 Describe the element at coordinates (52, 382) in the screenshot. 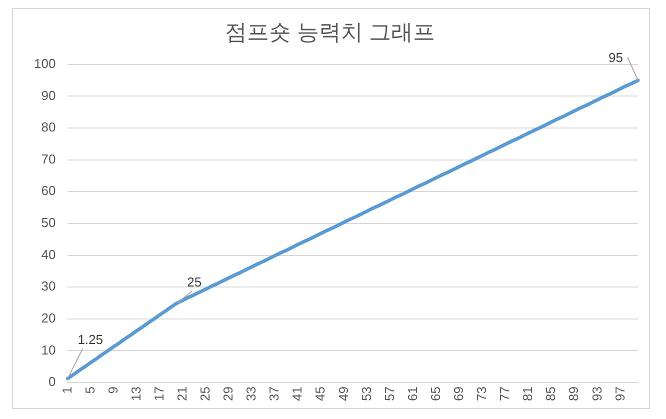

I see `y-tick-label: 0` at that location.